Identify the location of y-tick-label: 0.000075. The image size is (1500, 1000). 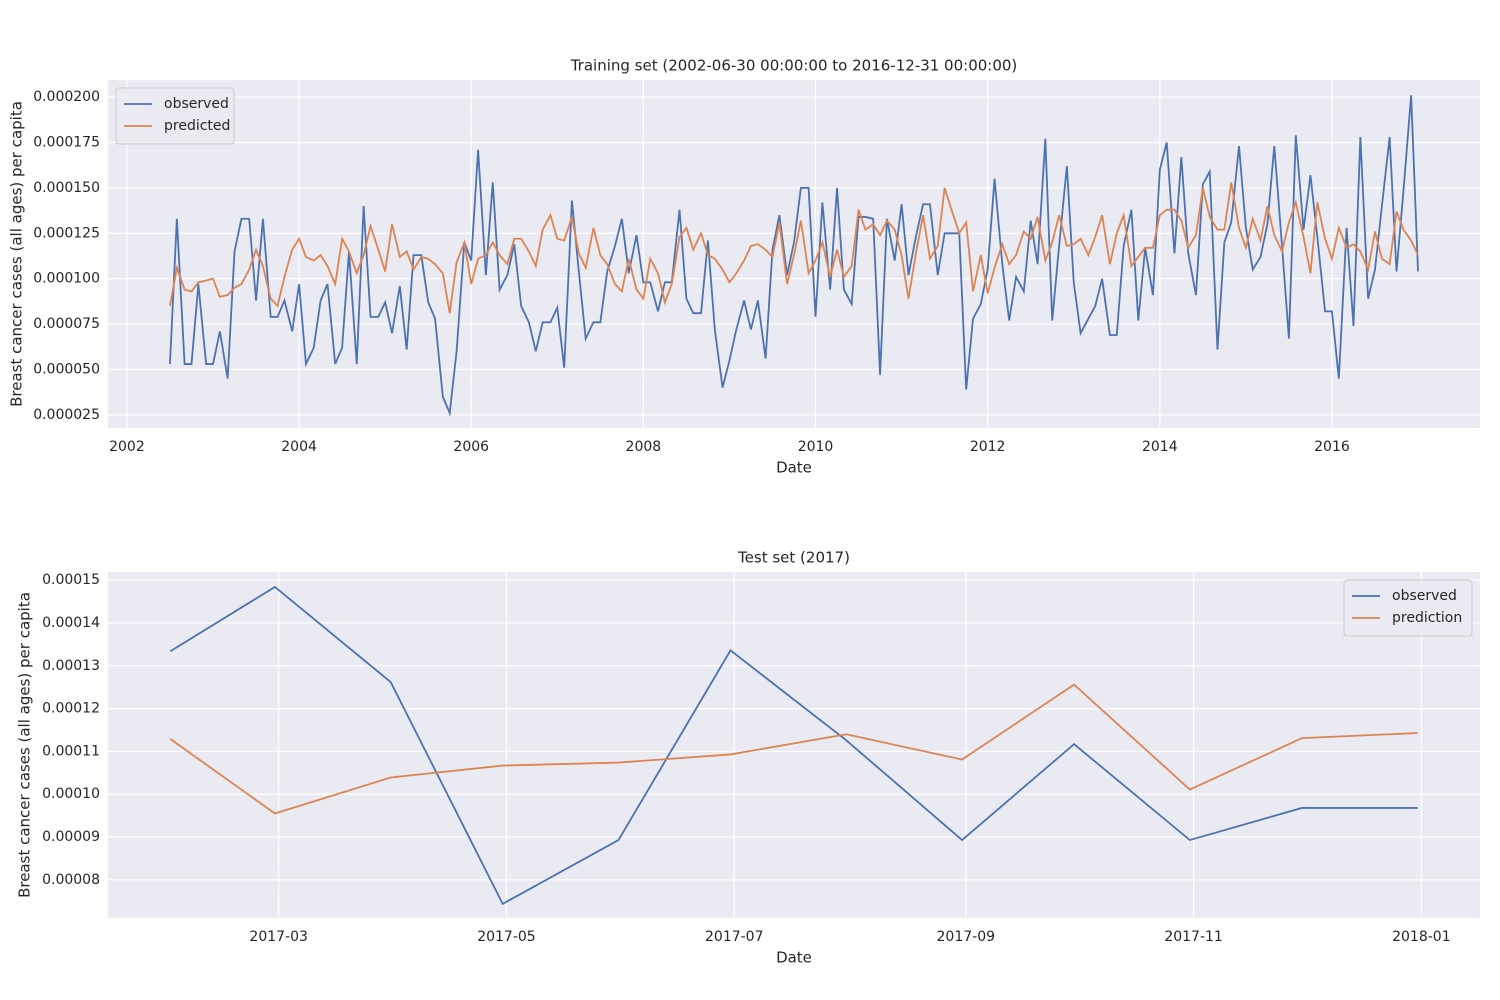
(66, 324).